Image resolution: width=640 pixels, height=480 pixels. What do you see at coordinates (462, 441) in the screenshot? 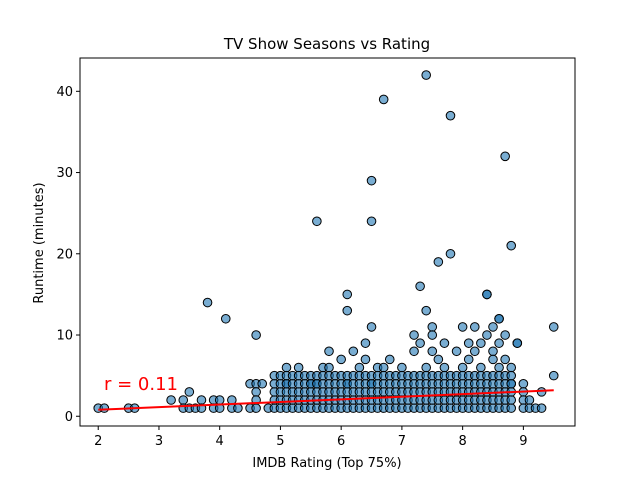
I see `x-tick-label: 8` at bounding box center [462, 441].